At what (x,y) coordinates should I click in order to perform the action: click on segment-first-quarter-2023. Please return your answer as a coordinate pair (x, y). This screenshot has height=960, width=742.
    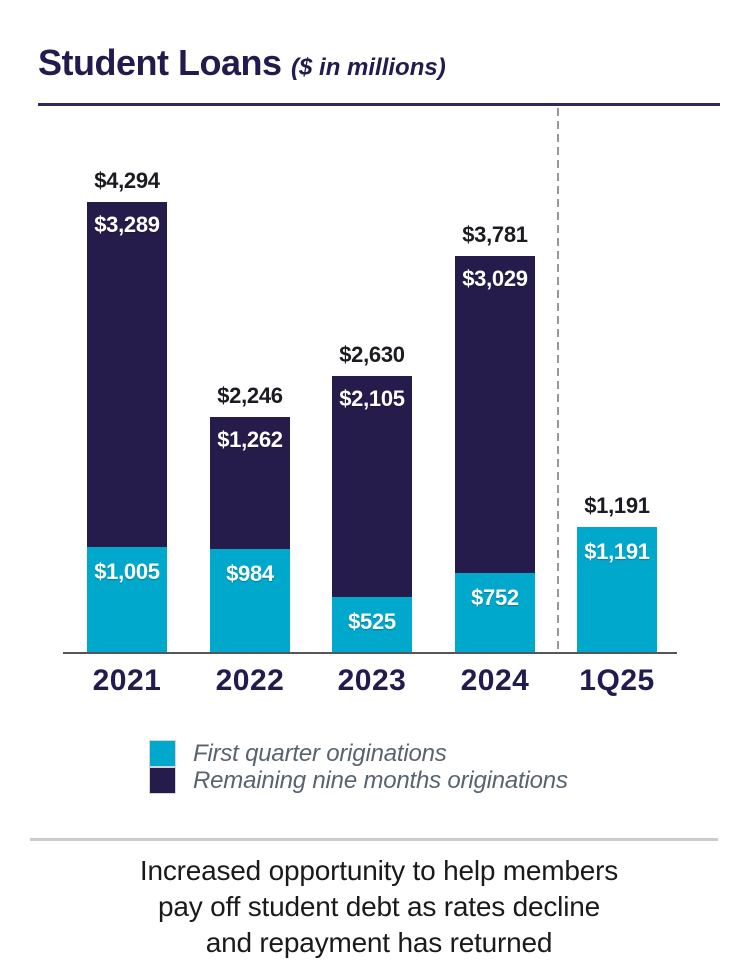
    Looking at the image, I should click on (372, 624).